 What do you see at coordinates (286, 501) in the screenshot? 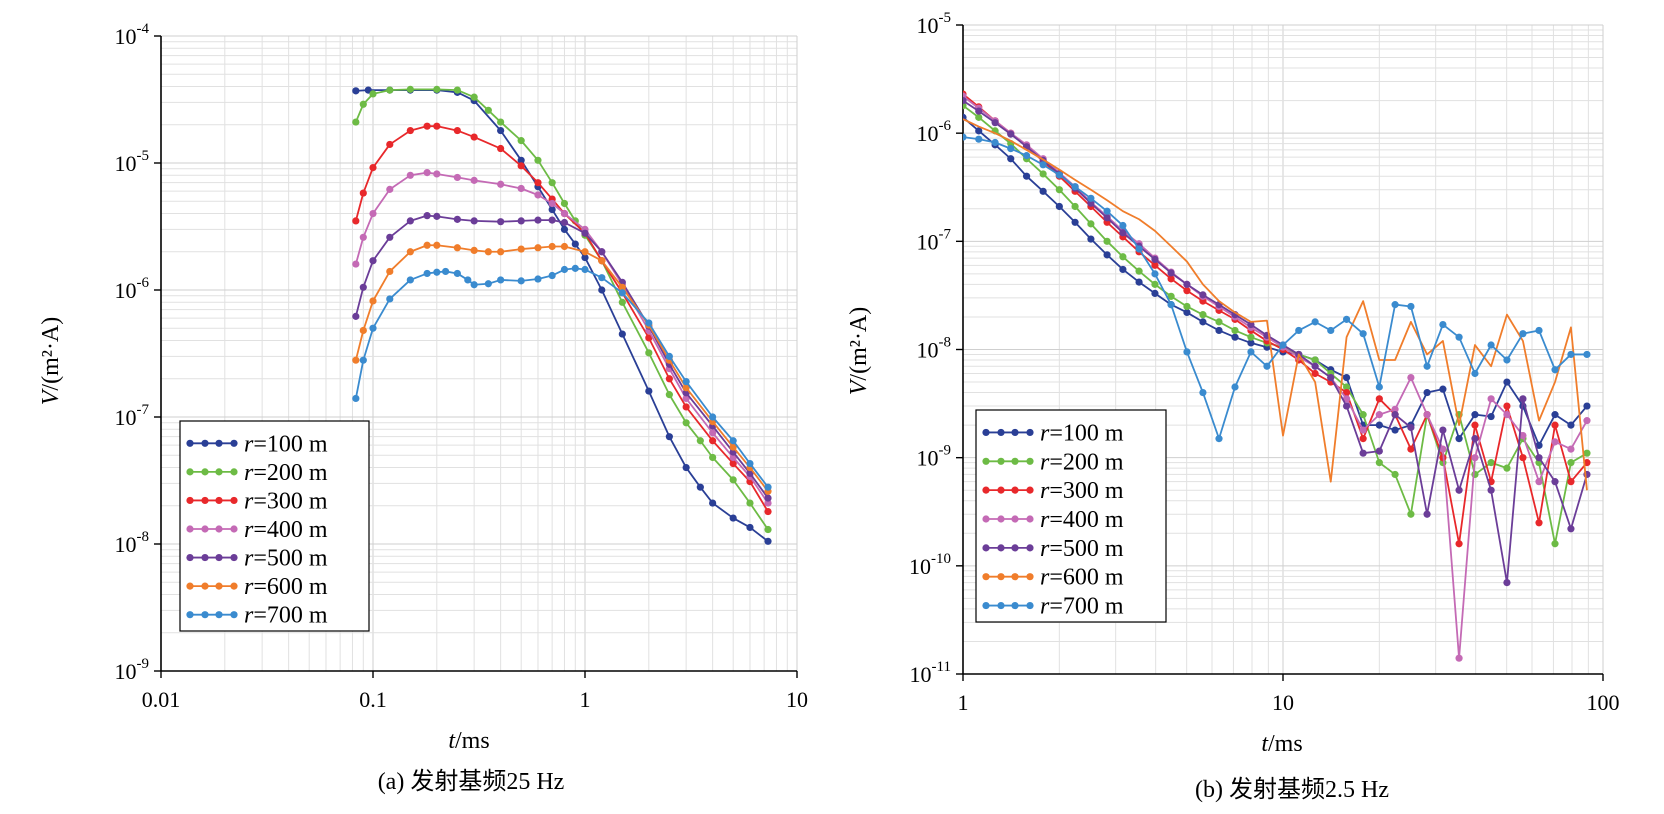
I see `legend-label: r=300 m` at bounding box center [286, 501].